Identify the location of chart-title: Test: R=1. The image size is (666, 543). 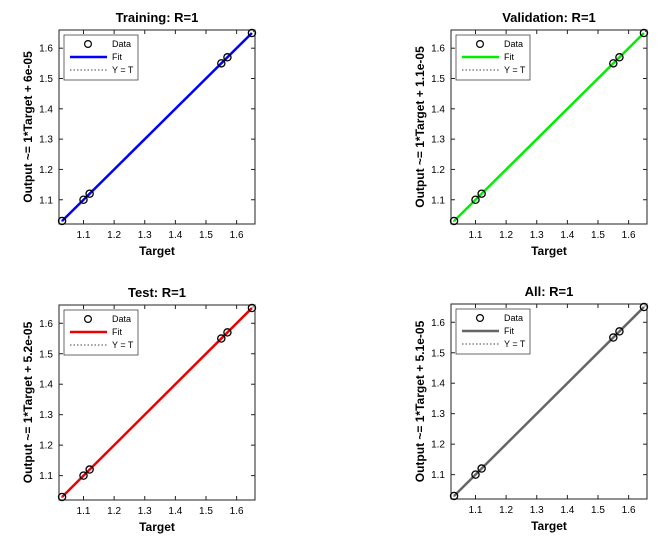
(157, 292).